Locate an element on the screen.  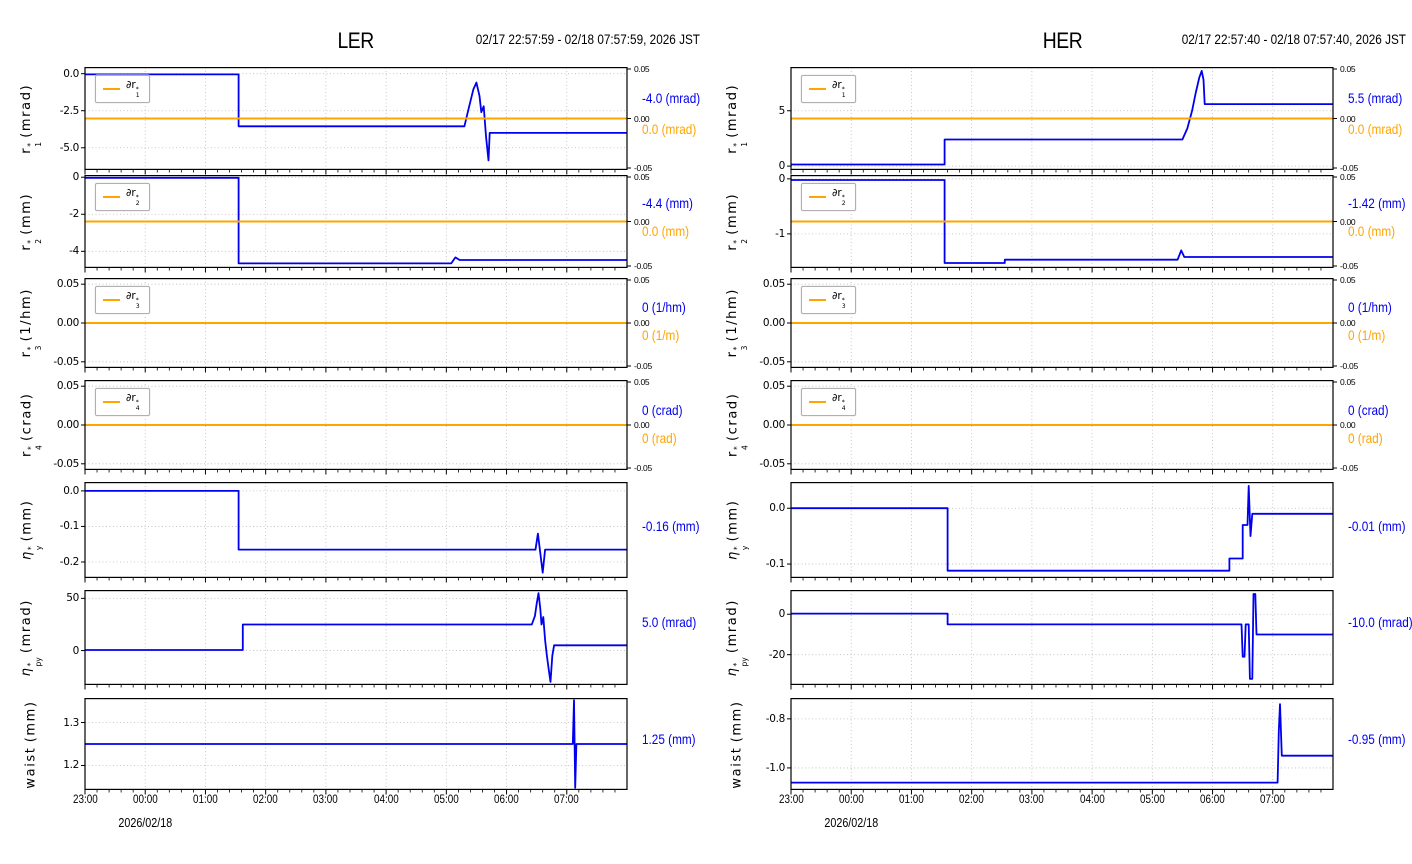
y-tick-label: -1 is located at coordinates (780, 233).